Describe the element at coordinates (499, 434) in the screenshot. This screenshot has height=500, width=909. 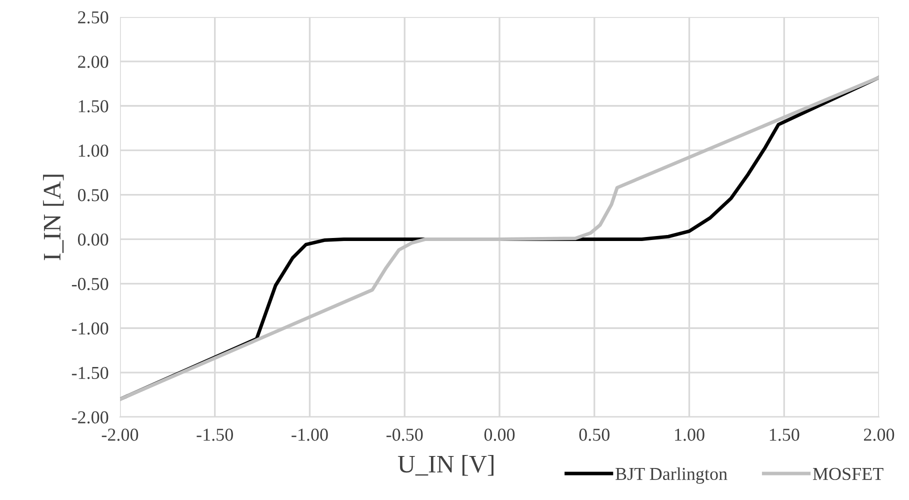
I see `x-tick-label: 0.00` at that location.